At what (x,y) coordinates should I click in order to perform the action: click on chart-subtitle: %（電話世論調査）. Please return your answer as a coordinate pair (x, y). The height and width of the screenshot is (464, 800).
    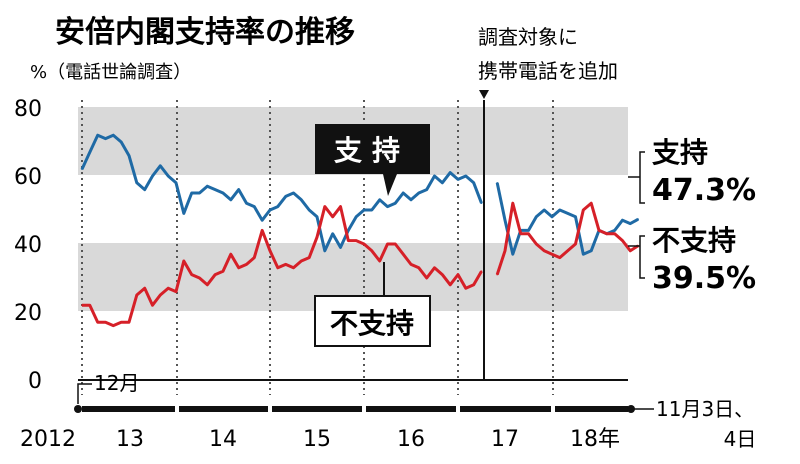
    Looking at the image, I should click on (110, 72).